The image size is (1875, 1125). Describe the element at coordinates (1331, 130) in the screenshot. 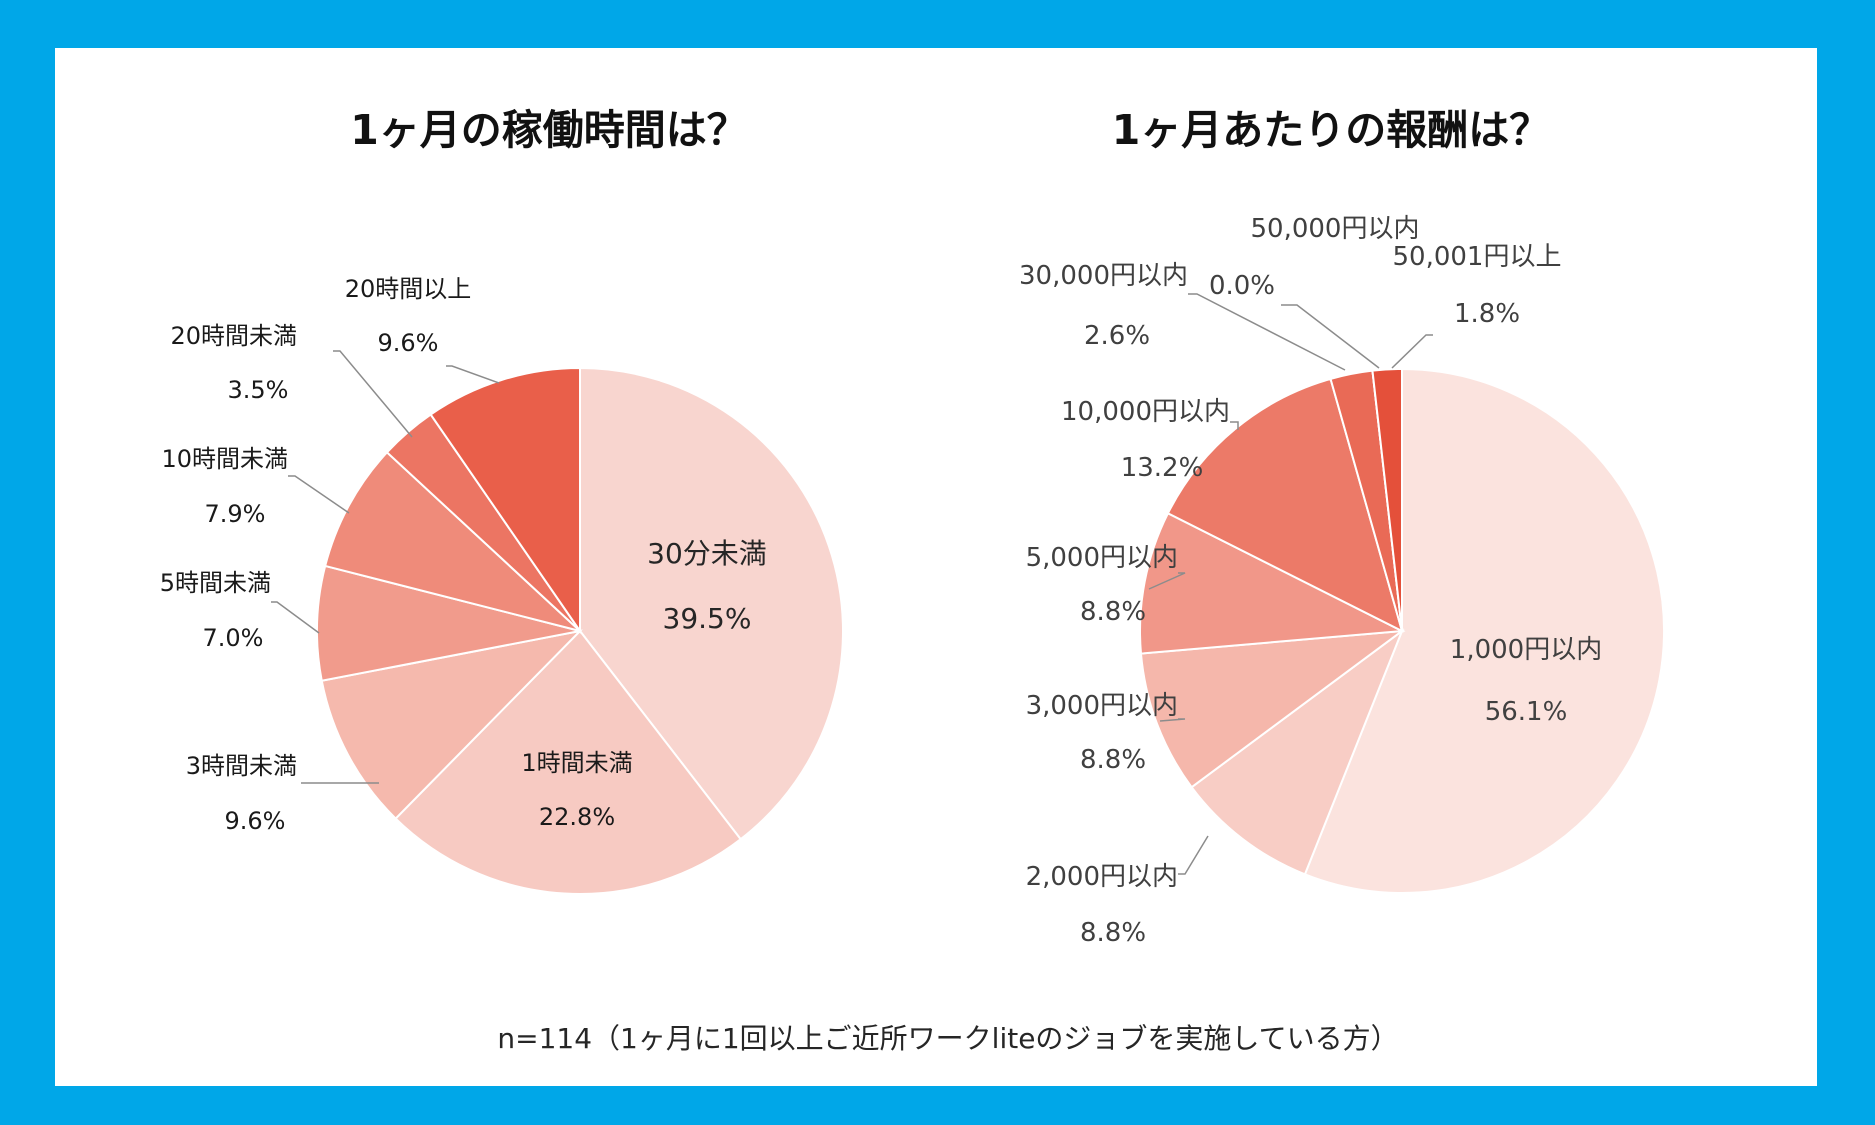

I see `chart-title-reward: 1ヶ月あたりの報酬は？` at that location.